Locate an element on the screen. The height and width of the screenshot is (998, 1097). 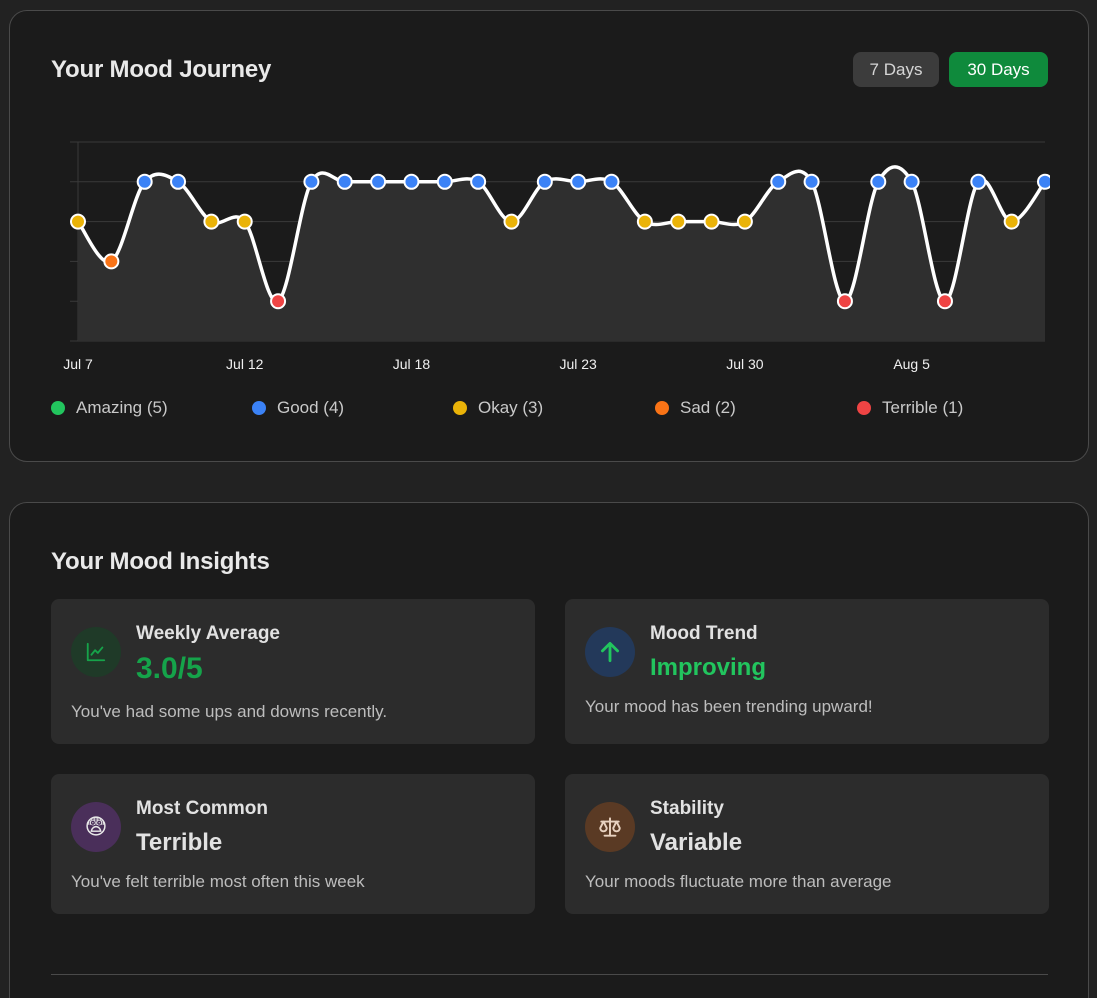
legend-item-good: Good (4) is located at coordinates (298, 408).